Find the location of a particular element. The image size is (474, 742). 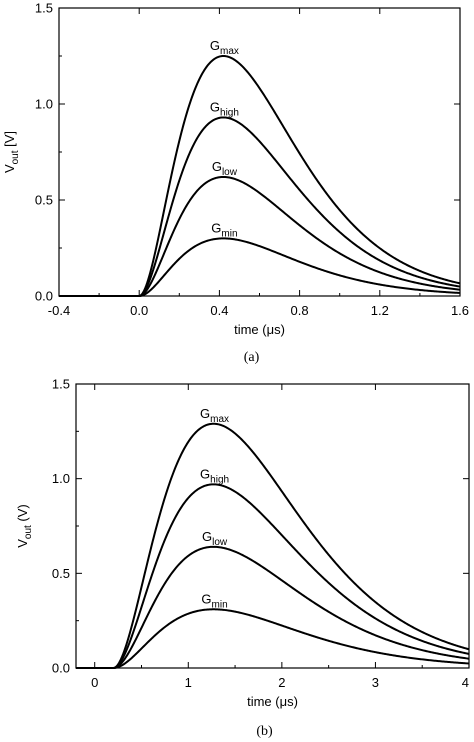

x-tick-label: 0.8 is located at coordinates (300, 310).